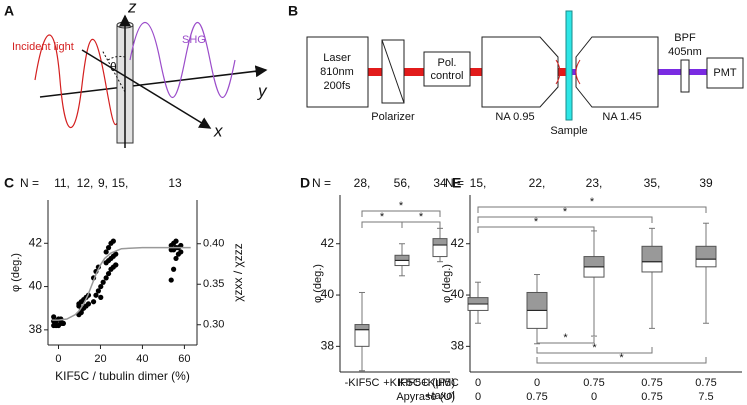 This screenshot has width=747, height=405. Describe the element at coordinates (238, 272) in the screenshot. I see `y2-axis-label: χzxx / χzzz` at that location.